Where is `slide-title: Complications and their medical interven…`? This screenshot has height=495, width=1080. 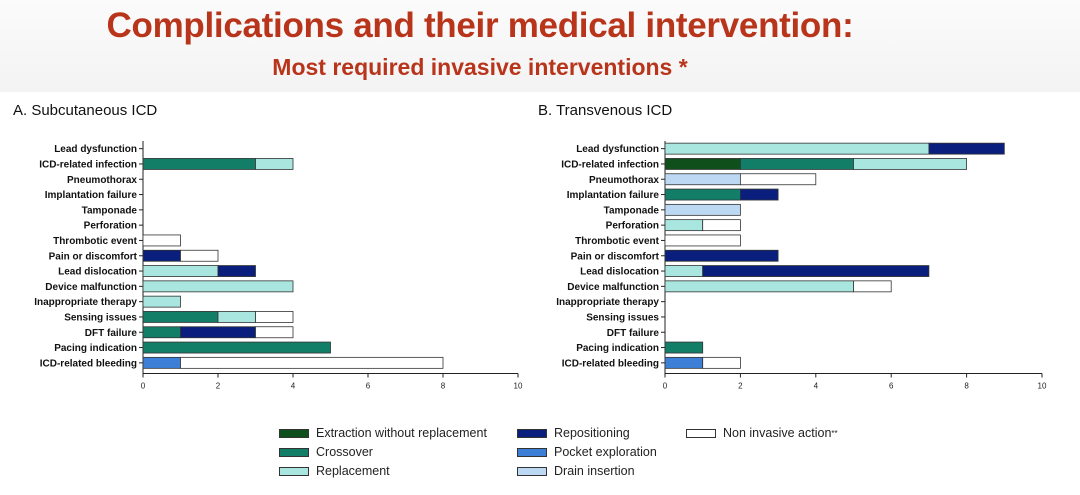
slide-title: Complications and their medical interven… is located at coordinates (480, 25).